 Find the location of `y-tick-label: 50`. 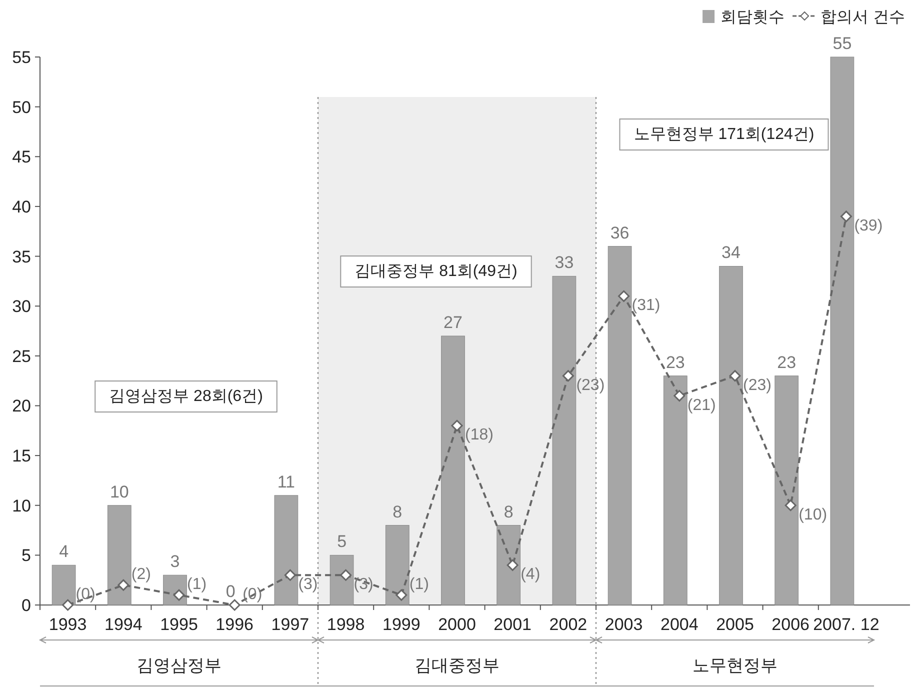

y-tick-label: 50 is located at coordinates (21, 107).